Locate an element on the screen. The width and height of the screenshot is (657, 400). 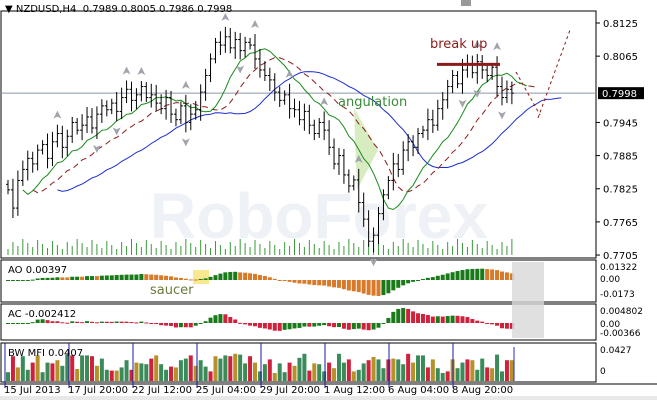
ao-tick: 0.01322 is located at coordinates (619, 268).